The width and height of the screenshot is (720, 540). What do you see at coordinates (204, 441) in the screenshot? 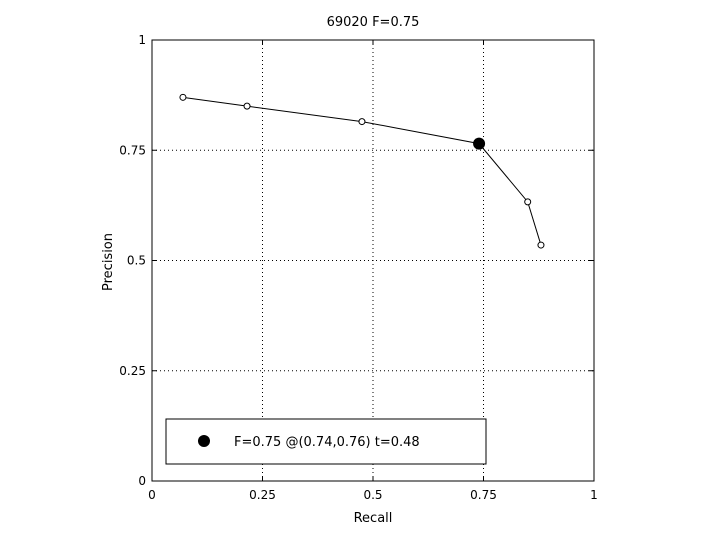
I see `legend-marker` at bounding box center [204, 441].